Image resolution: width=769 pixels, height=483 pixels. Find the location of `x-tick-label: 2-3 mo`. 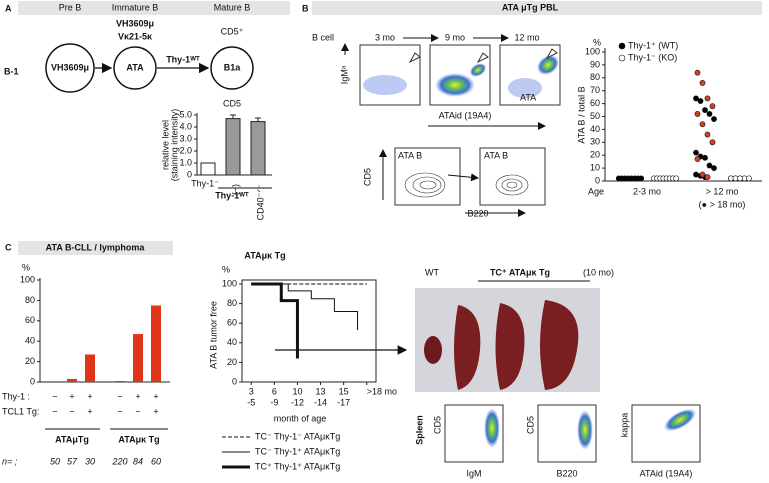

x-tick-label: 2-3 mo is located at coordinates (647, 191).